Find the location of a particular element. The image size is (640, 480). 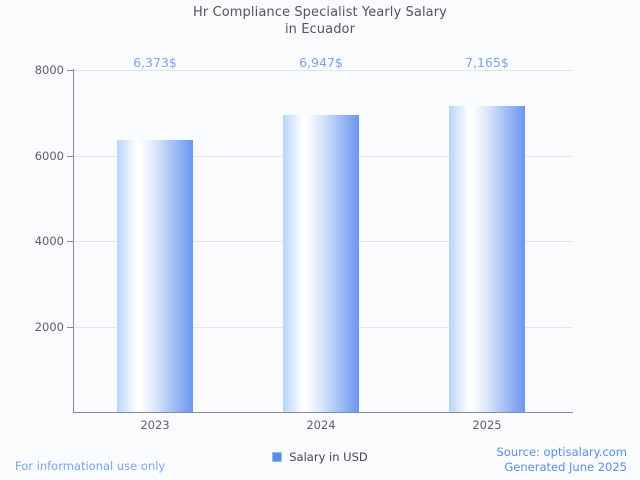

generated-line: Generated June 2025 is located at coordinates (565, 467).